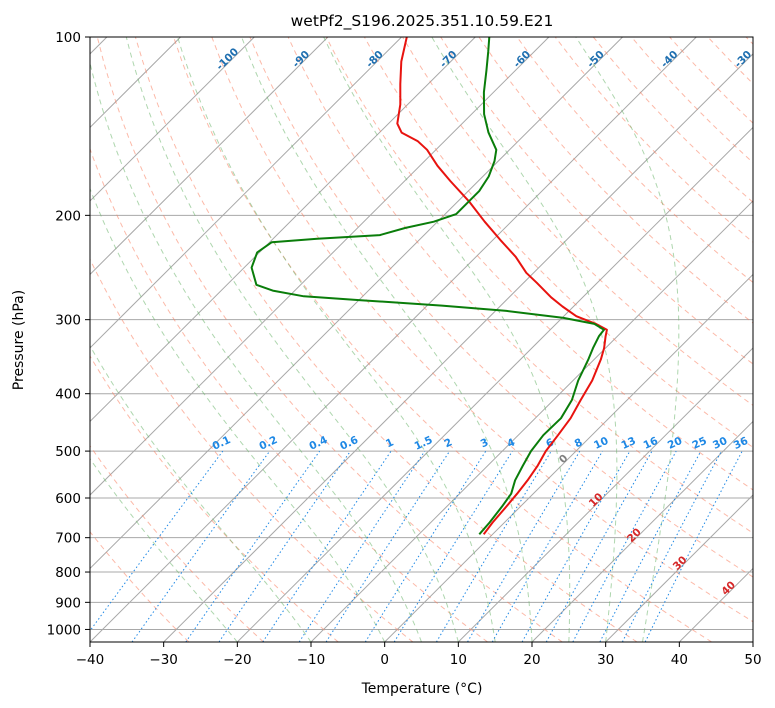 The image size is (775, 708). What do you see at coordinates (90, 660) in the screenshot?
I see `x-tick-label: −40` at bounding box center [90, 660].